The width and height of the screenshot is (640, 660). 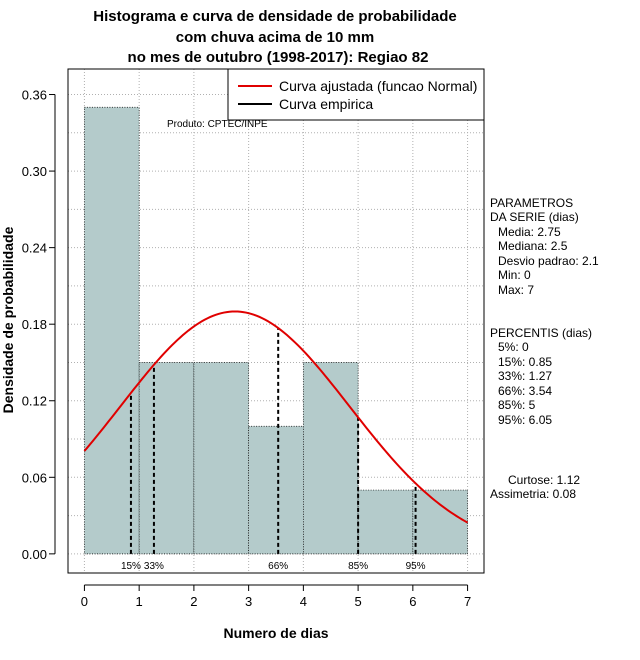 I want to click on percentil-95: 95%: 6.05, so click(x=525, y=420).